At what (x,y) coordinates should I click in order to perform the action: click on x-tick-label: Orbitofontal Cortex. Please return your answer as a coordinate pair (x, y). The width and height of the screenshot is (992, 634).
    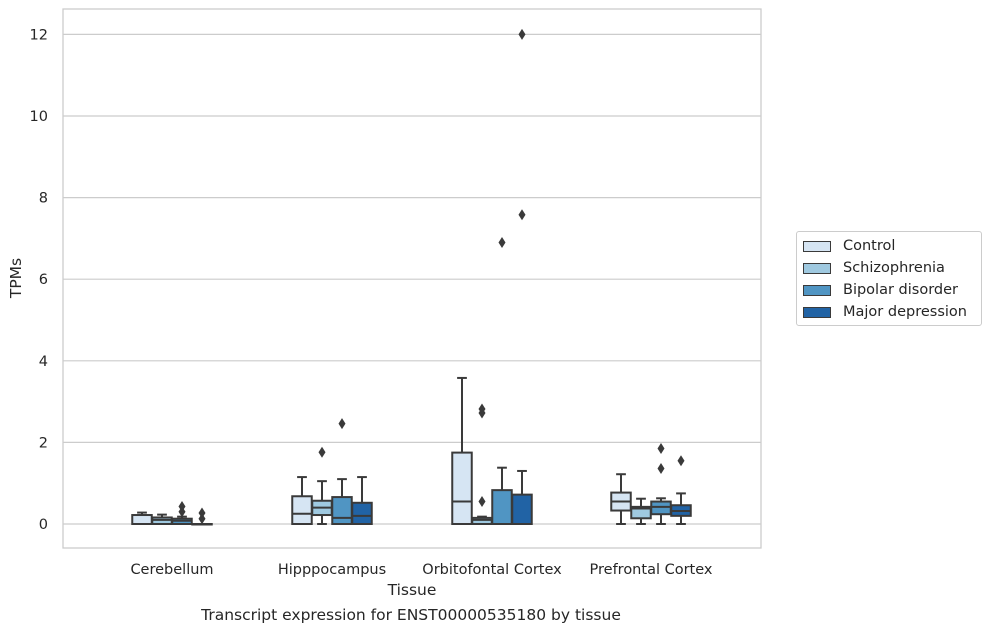
    Looking at the image, I should click on (492, 570).